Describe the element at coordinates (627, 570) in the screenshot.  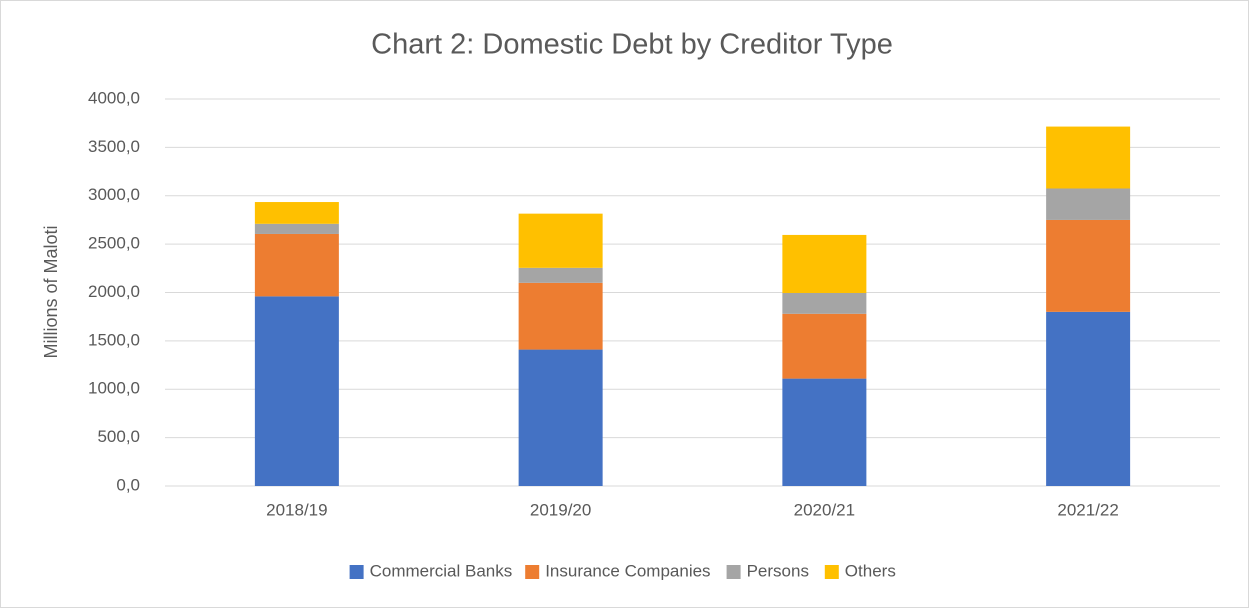
I see `legend-label: Insurance Companies` at that location.